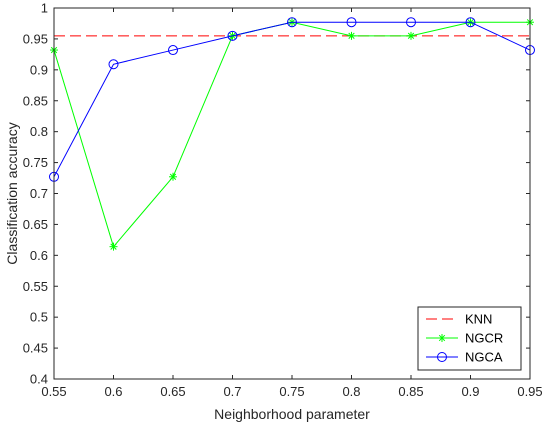  Describe the element at coordinates (39, 69) in the screenshot. I see `y-tick-label: 0.9` at that location.